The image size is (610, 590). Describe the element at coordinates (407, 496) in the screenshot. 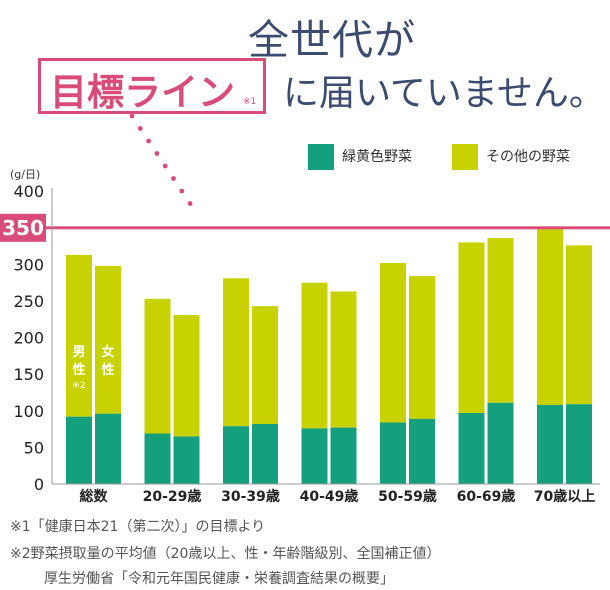

I see `x-tick-label: 50-59歳` at that location.